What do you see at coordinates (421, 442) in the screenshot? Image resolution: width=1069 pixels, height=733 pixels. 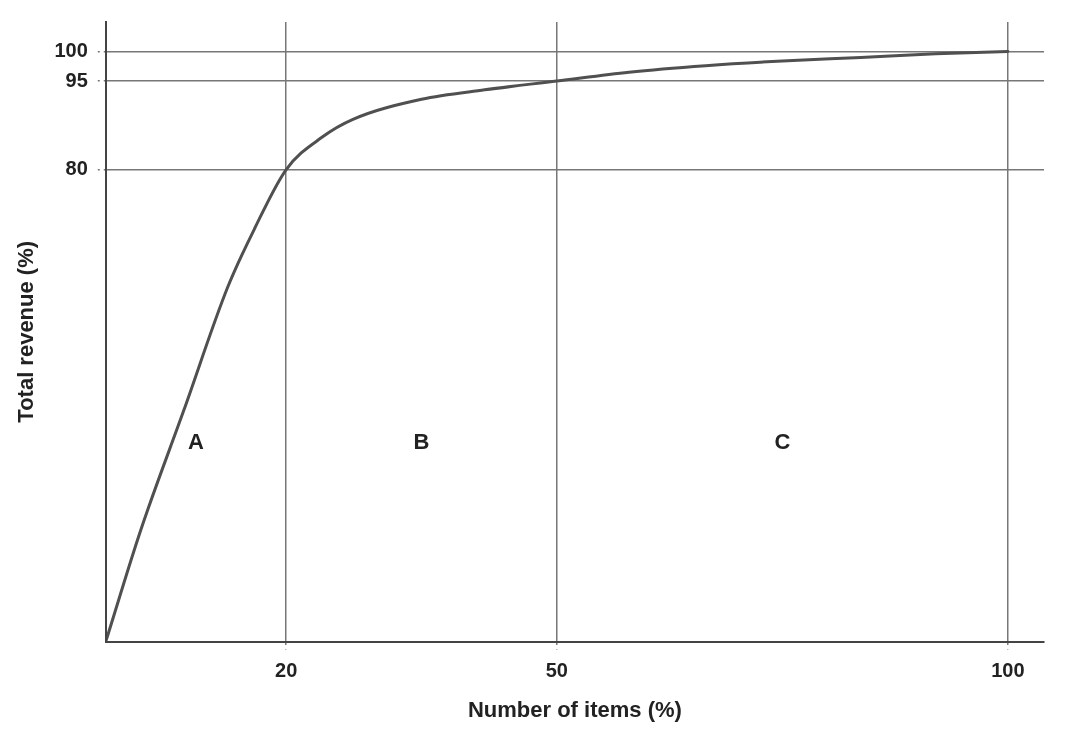 I see `annotation: B` at bounding box center [421, 442].